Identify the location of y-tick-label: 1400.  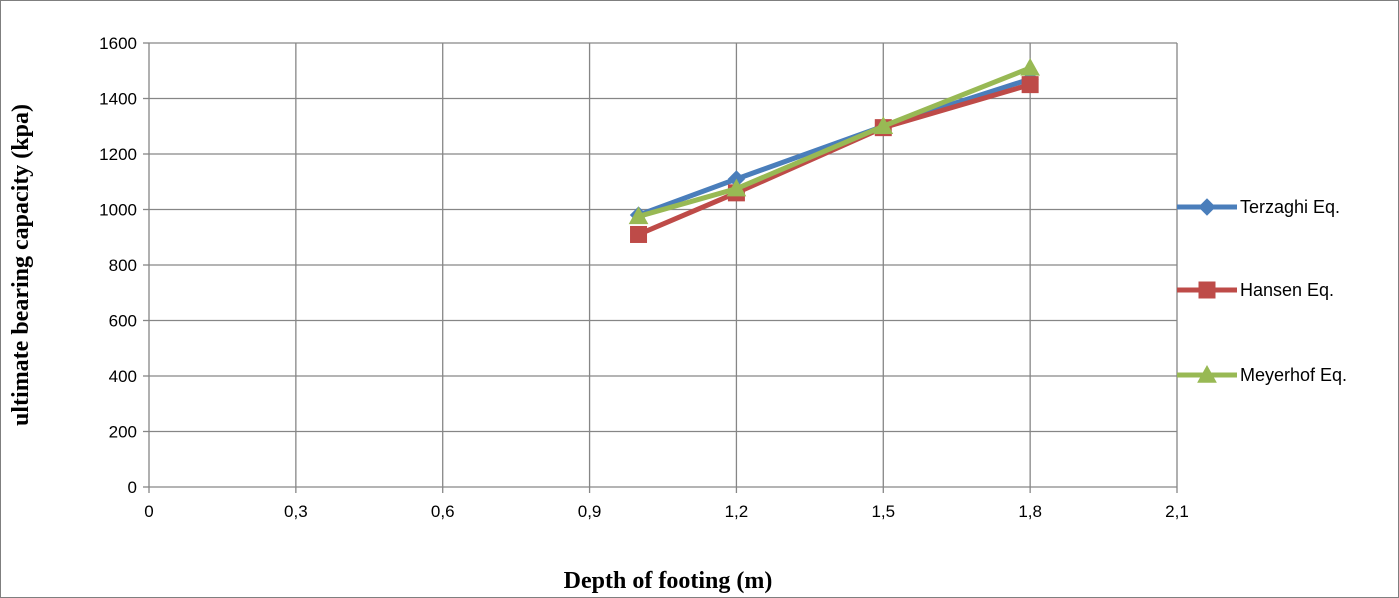
(118, 99).